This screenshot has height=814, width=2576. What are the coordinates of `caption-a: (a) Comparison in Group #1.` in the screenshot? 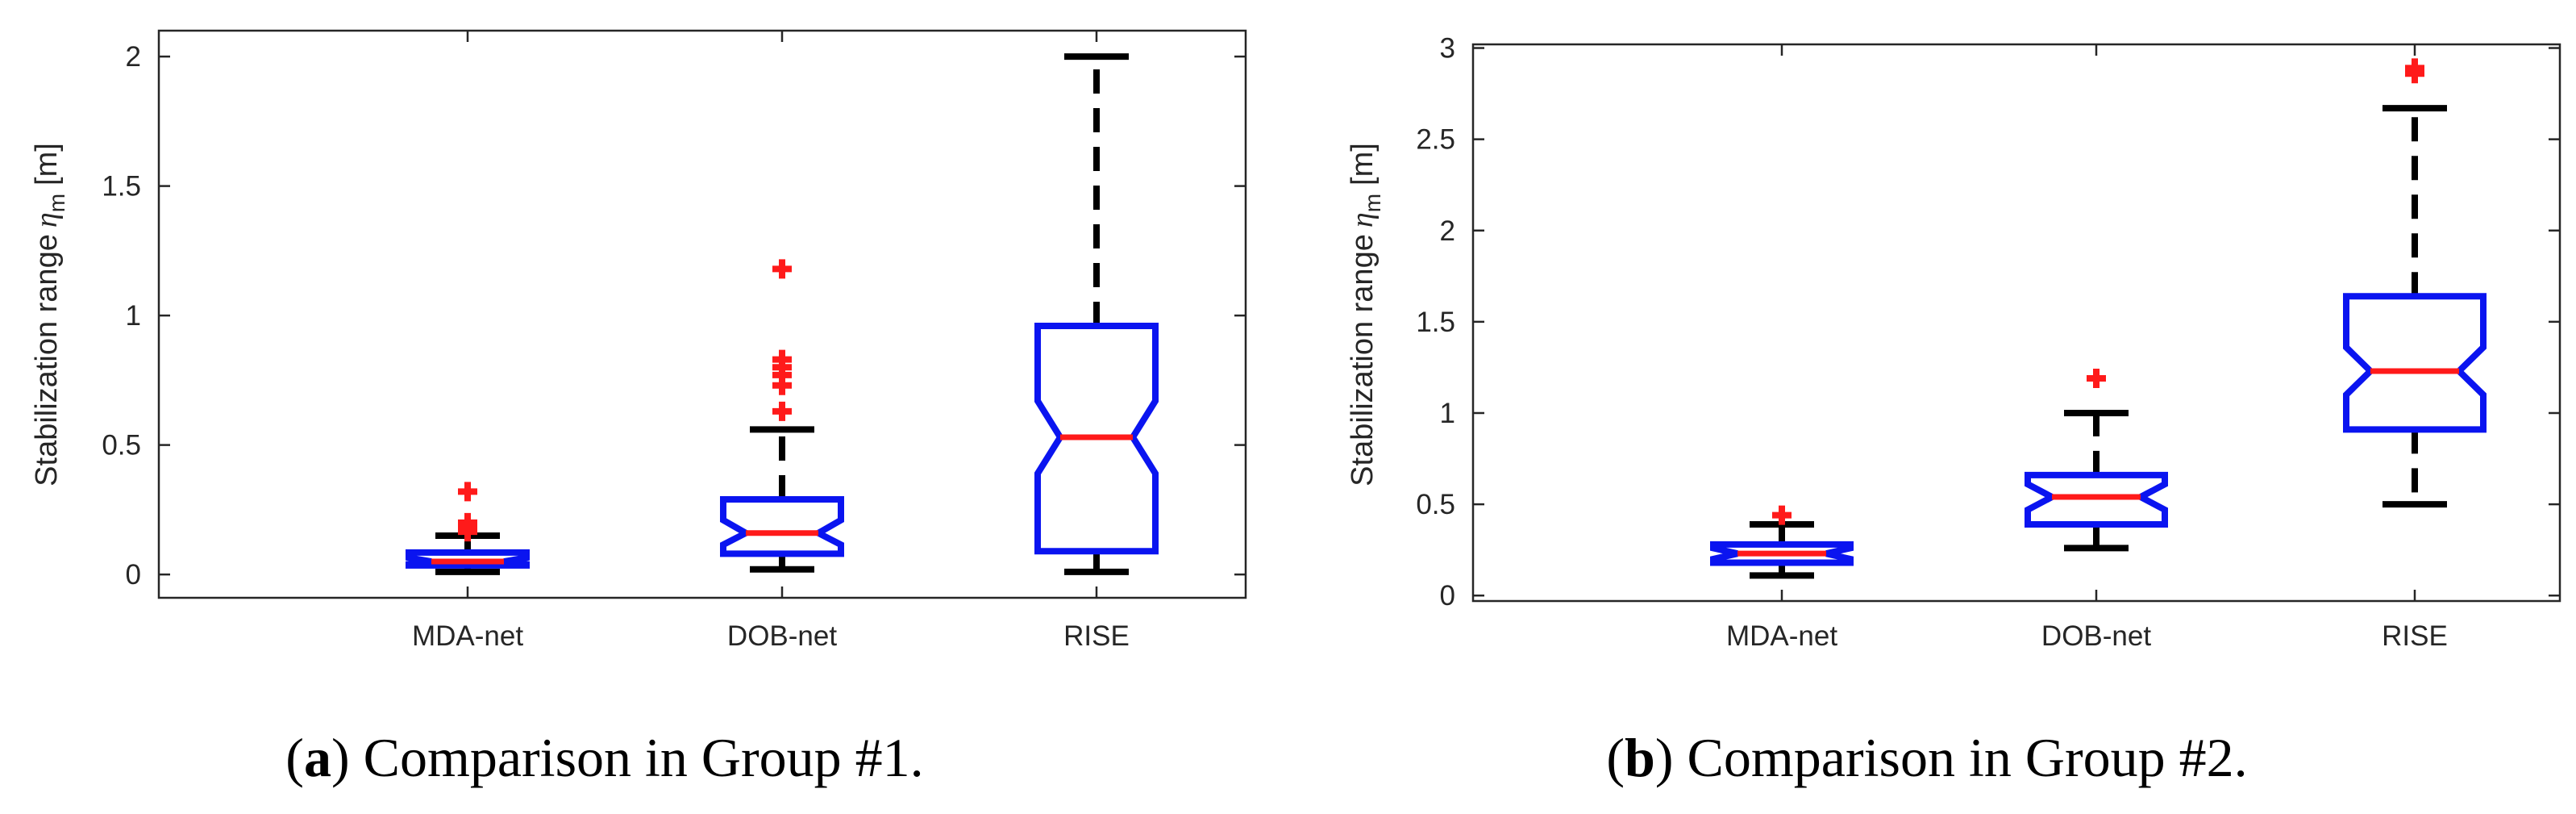 It's located at (604, 758).